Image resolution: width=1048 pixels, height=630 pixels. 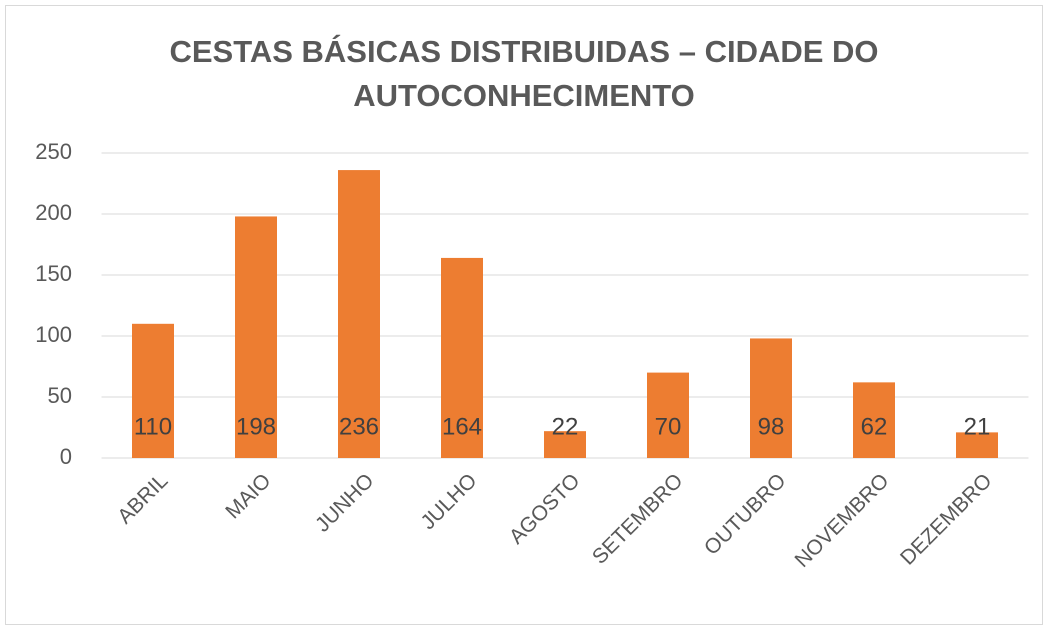 I want to click on data-label: 62, so click(x=874, y=426).